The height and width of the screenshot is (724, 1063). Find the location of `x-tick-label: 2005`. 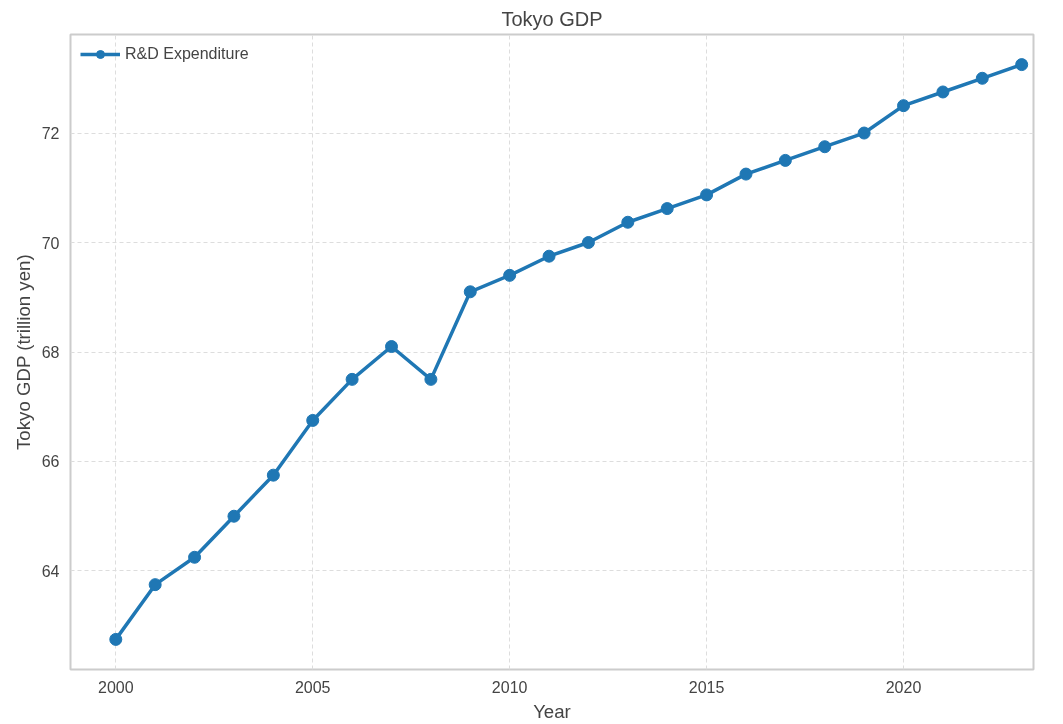

x-tick-label: 2005 is located at coordinates (312, 687).